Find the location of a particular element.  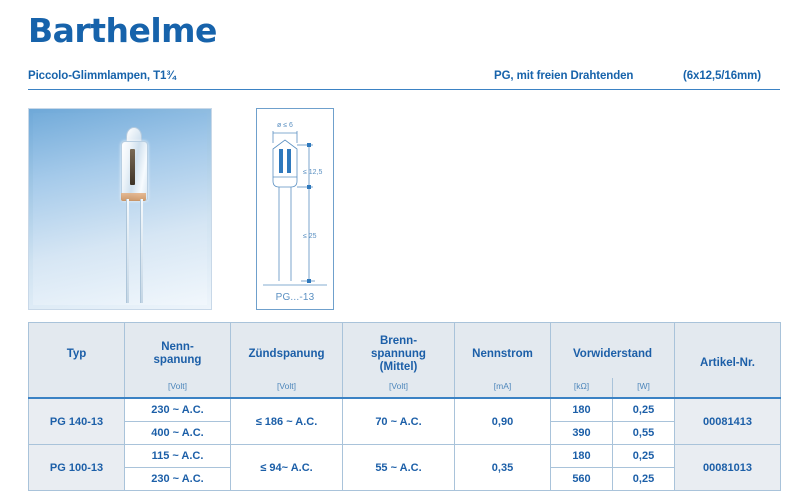

unit-vorwiderstand-kohm: [kΩ] is located at coordinates (581, 388).